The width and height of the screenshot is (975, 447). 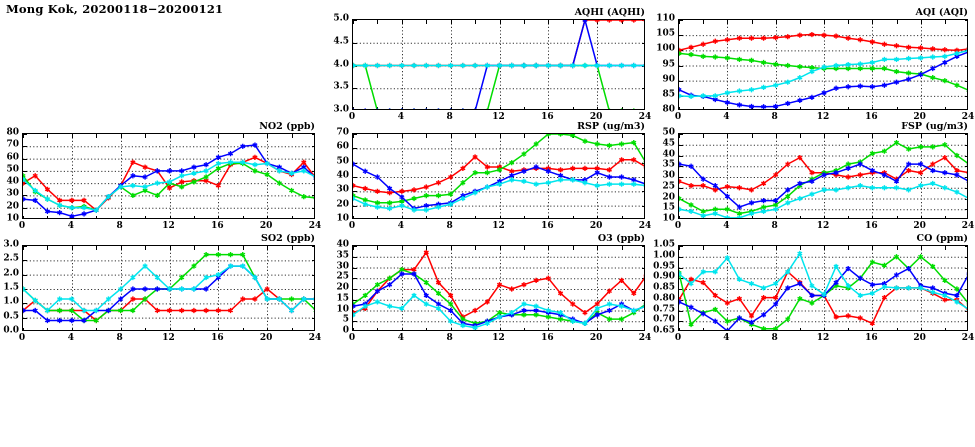 I want to click on ytick-label-no2: 20, so click(x=12, y=206).